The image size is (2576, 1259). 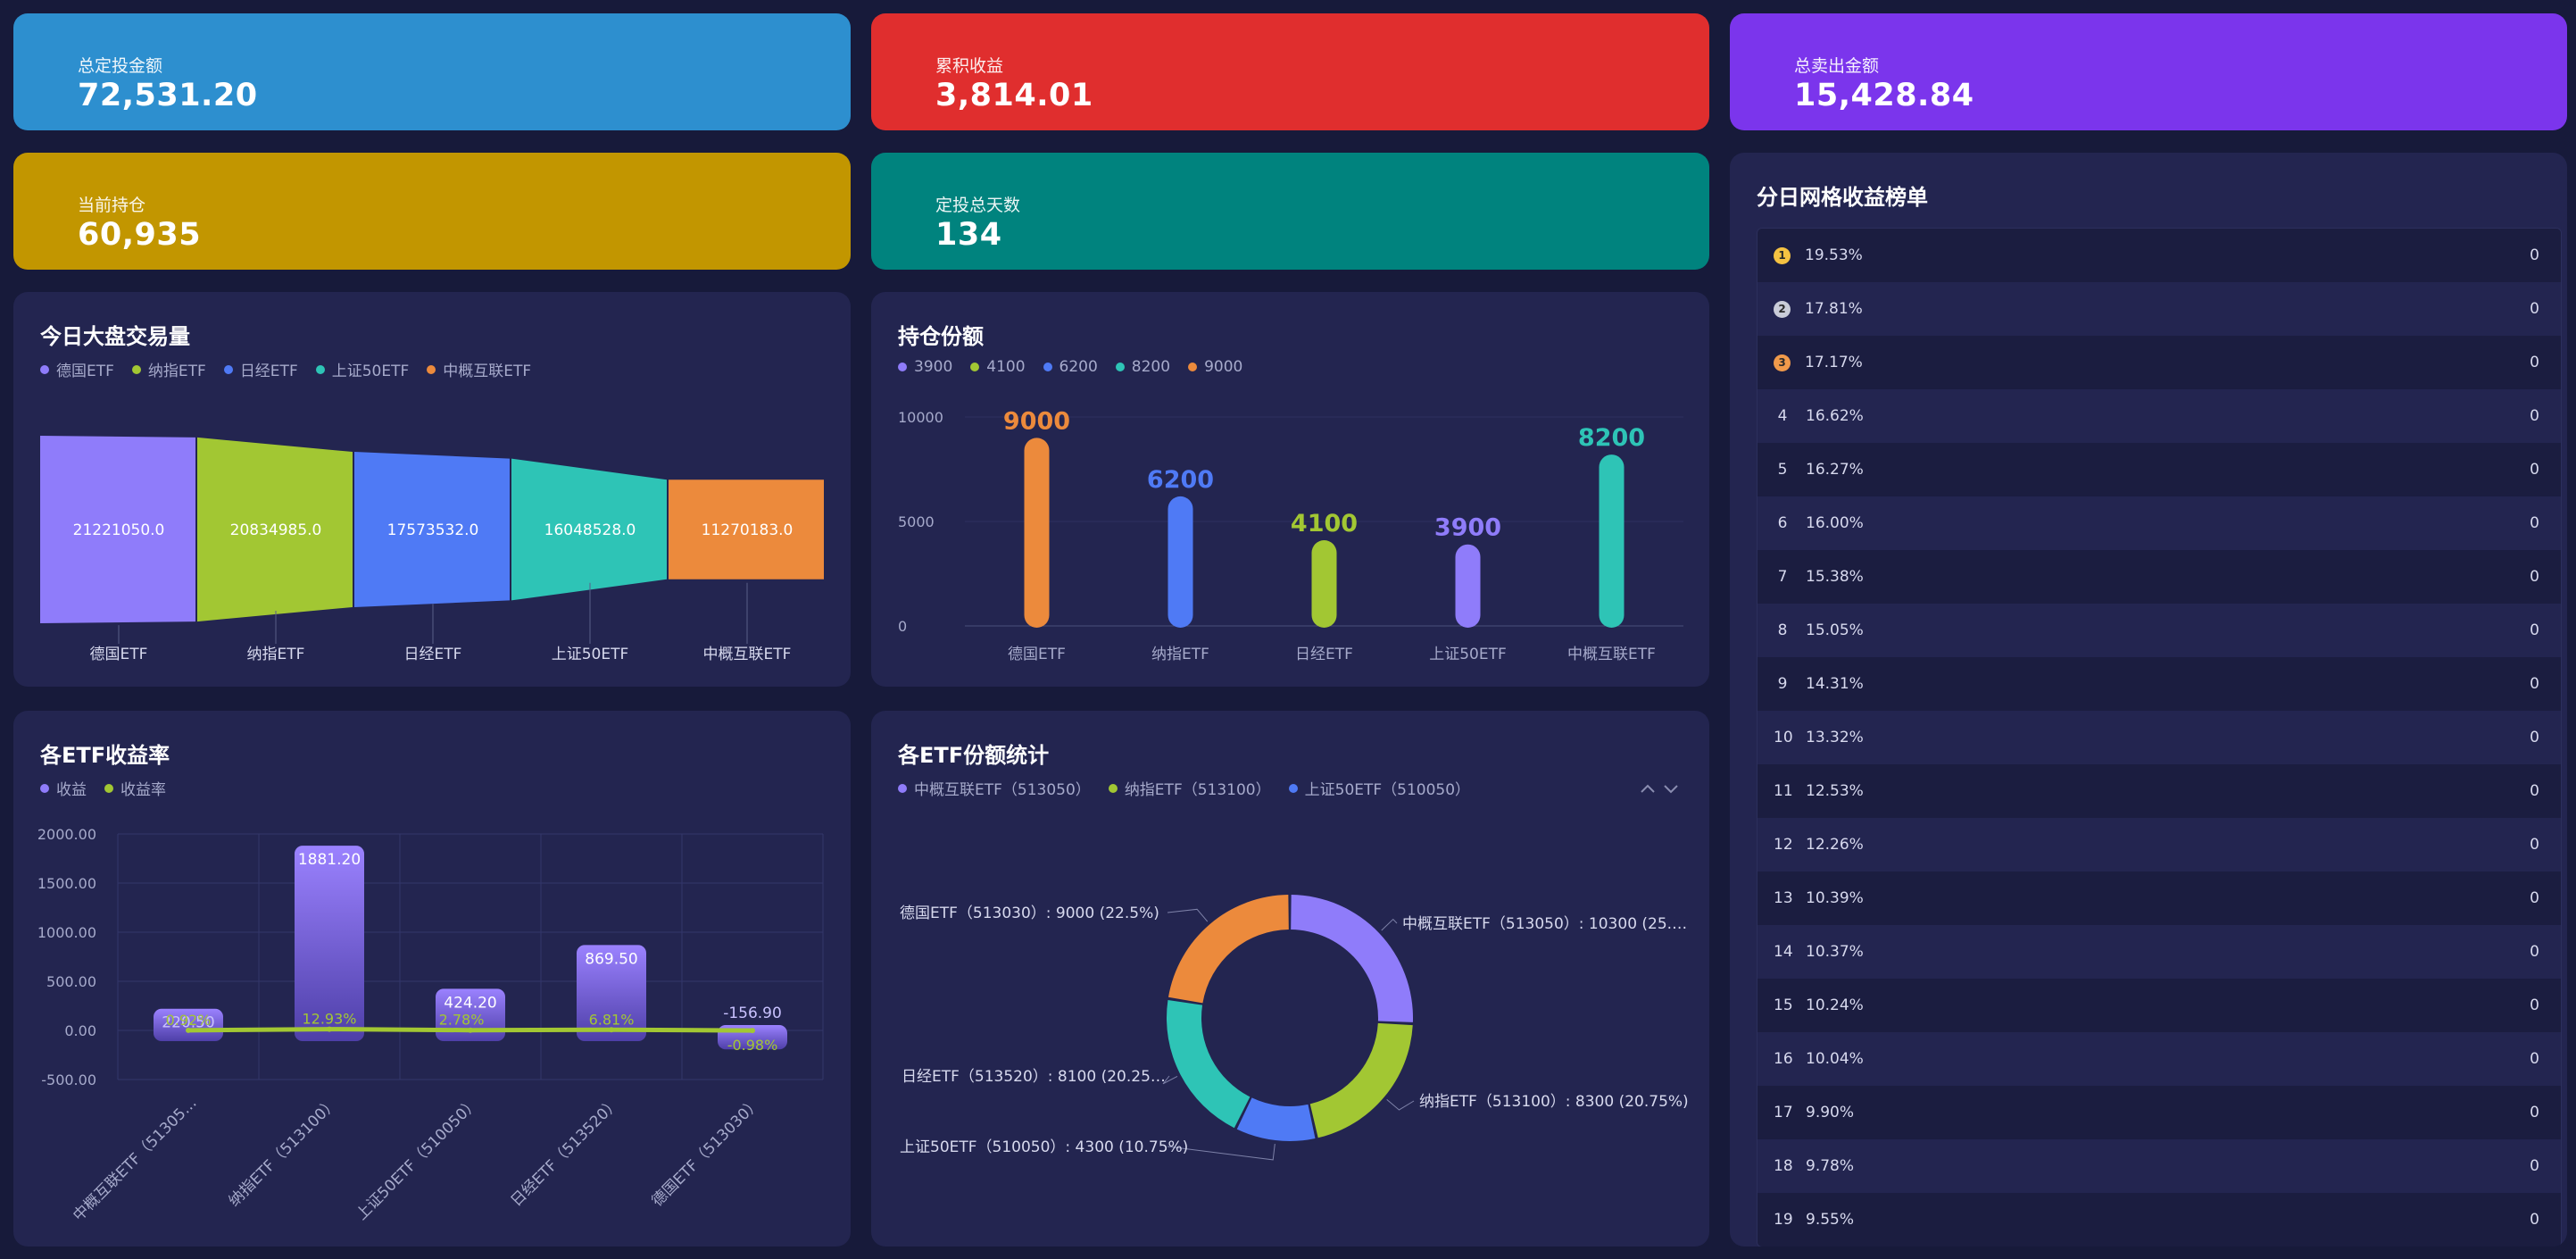 What do you see at coordinates (611, 959) in the screenshot?
I see `return-bar-label: 869.50` at bounding box center [611, 959].